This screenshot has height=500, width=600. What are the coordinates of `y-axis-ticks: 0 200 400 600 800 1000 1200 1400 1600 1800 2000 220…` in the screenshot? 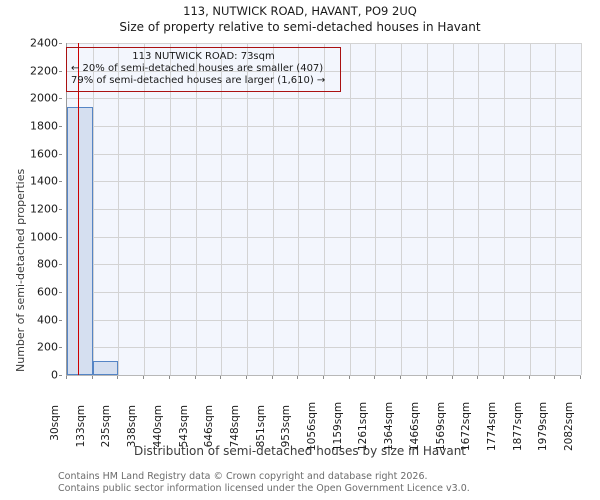 It's located at (31, 209).